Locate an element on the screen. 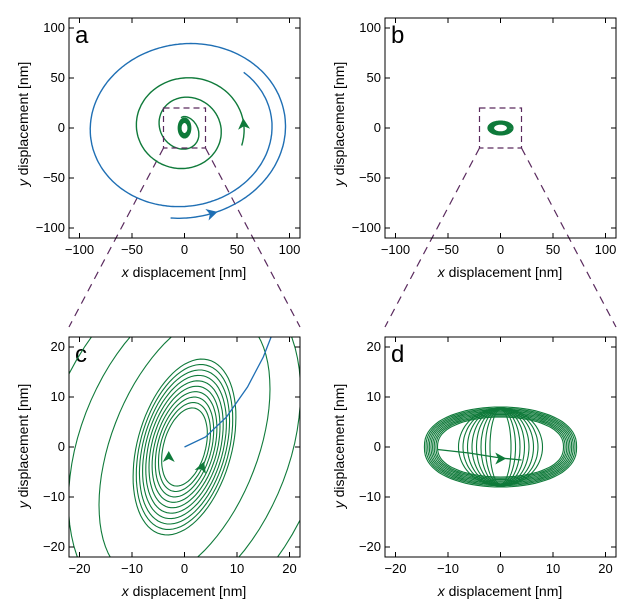 This screenshot has height=610, width=631. panel-a-series-1-line is located at coordinates (190, 123).